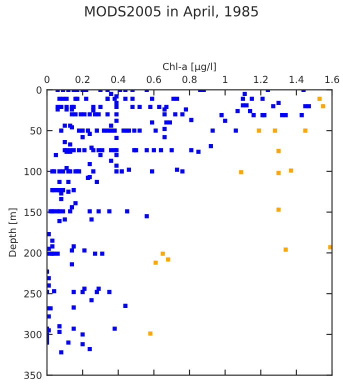 Image resolution: width=343 pixels, height=384 pixels. Describe the element at coordinates (13, 232) in the screenshot. I see `y-axis-title: Depth [m]` at that location.